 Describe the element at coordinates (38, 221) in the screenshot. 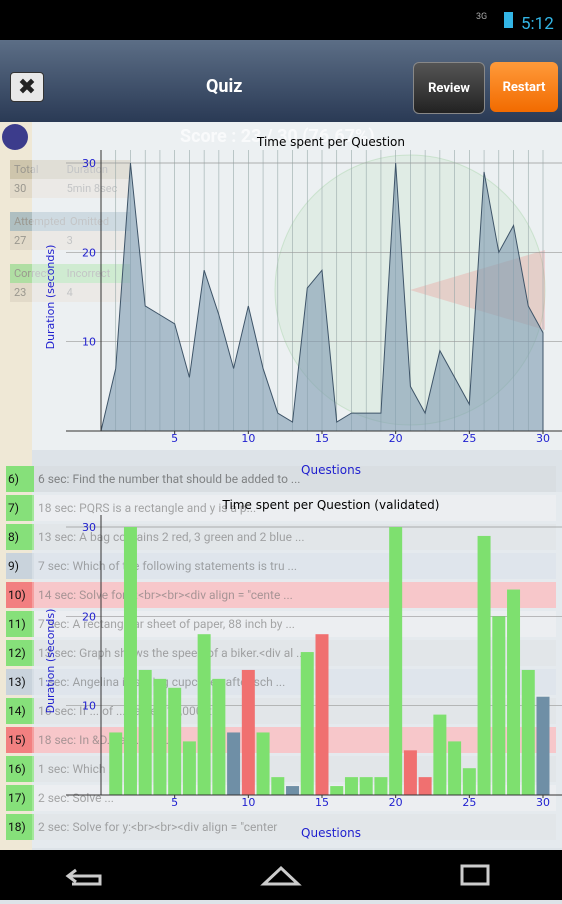

I see `stats-cell: Attempted` at that location.